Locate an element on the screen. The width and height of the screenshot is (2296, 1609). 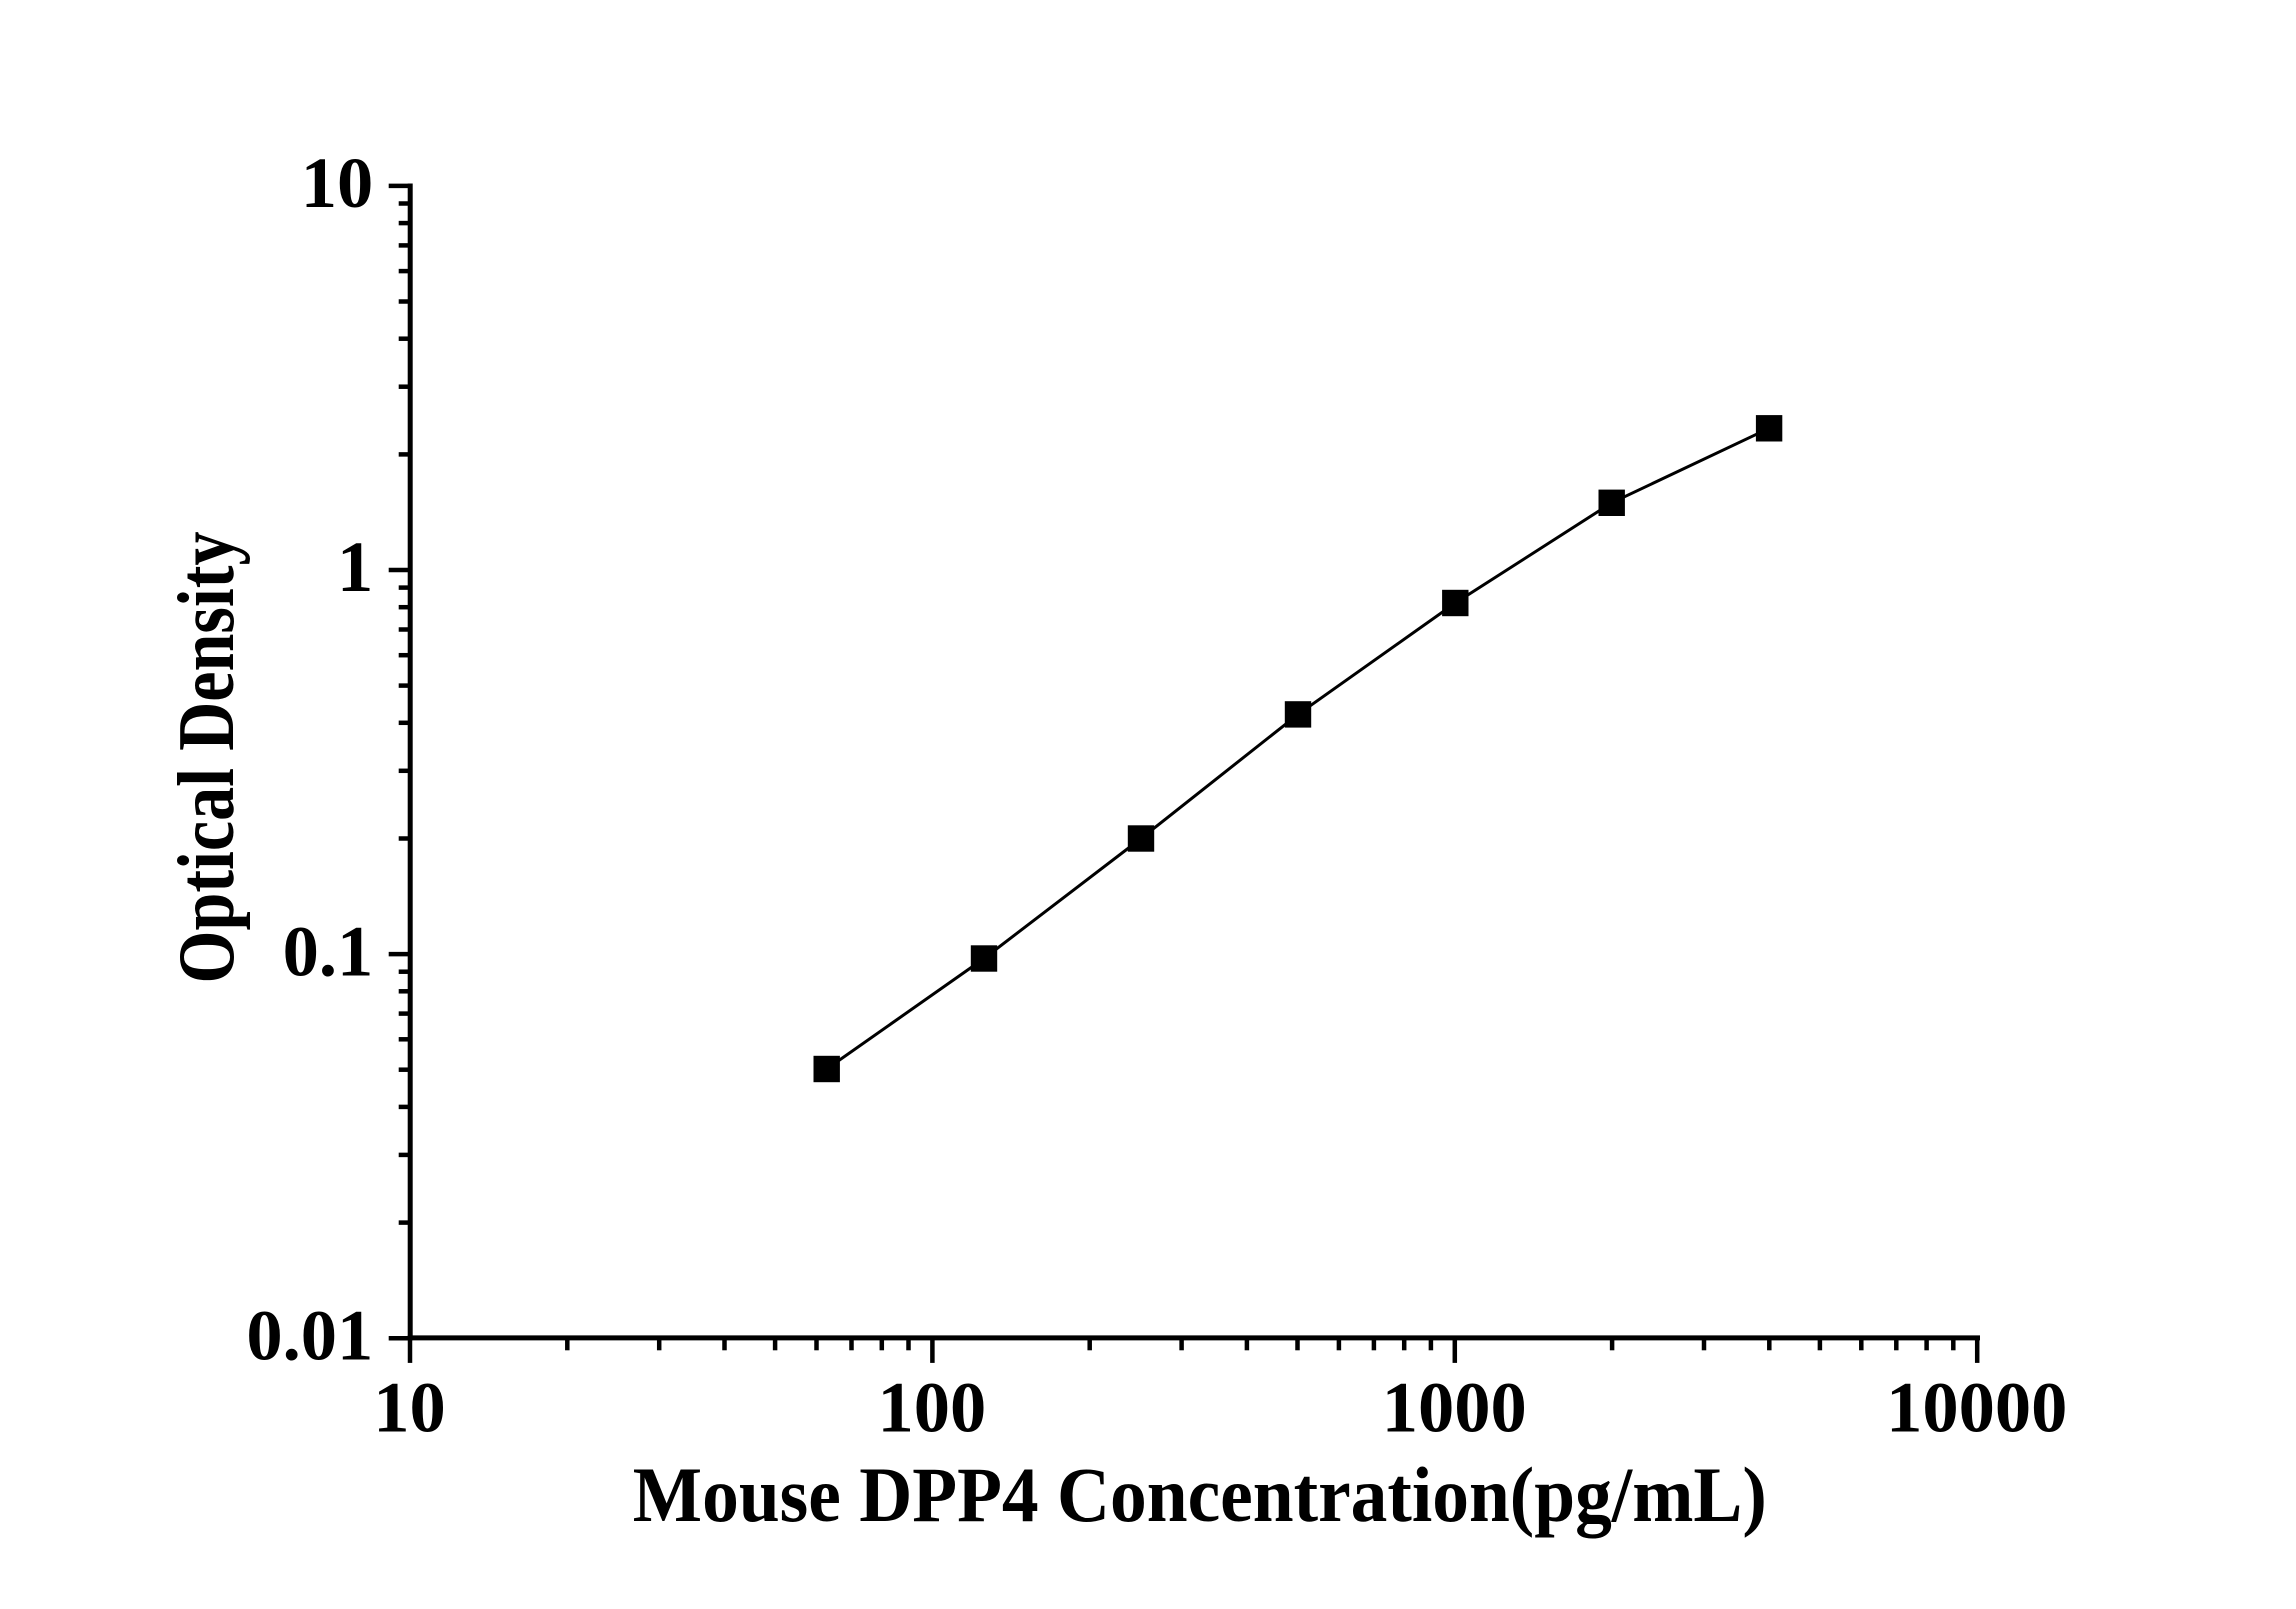
svg-text:Mouse DPP4 Concentration(pg/mL: Mouse DPP4 Concentration(pg/mL) is located at coordinates (1200, 1494).